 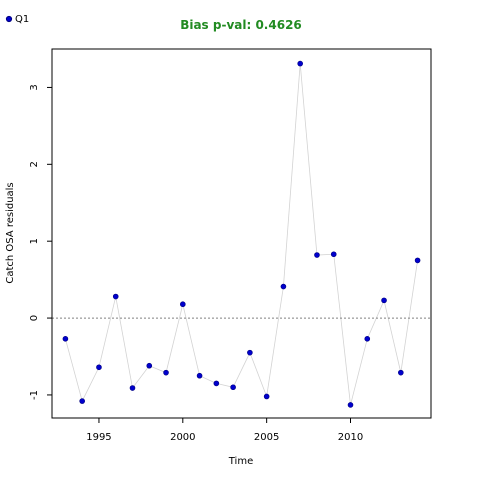 I want to click on legend-label-q1: Q1, so click(x=22, y=19).